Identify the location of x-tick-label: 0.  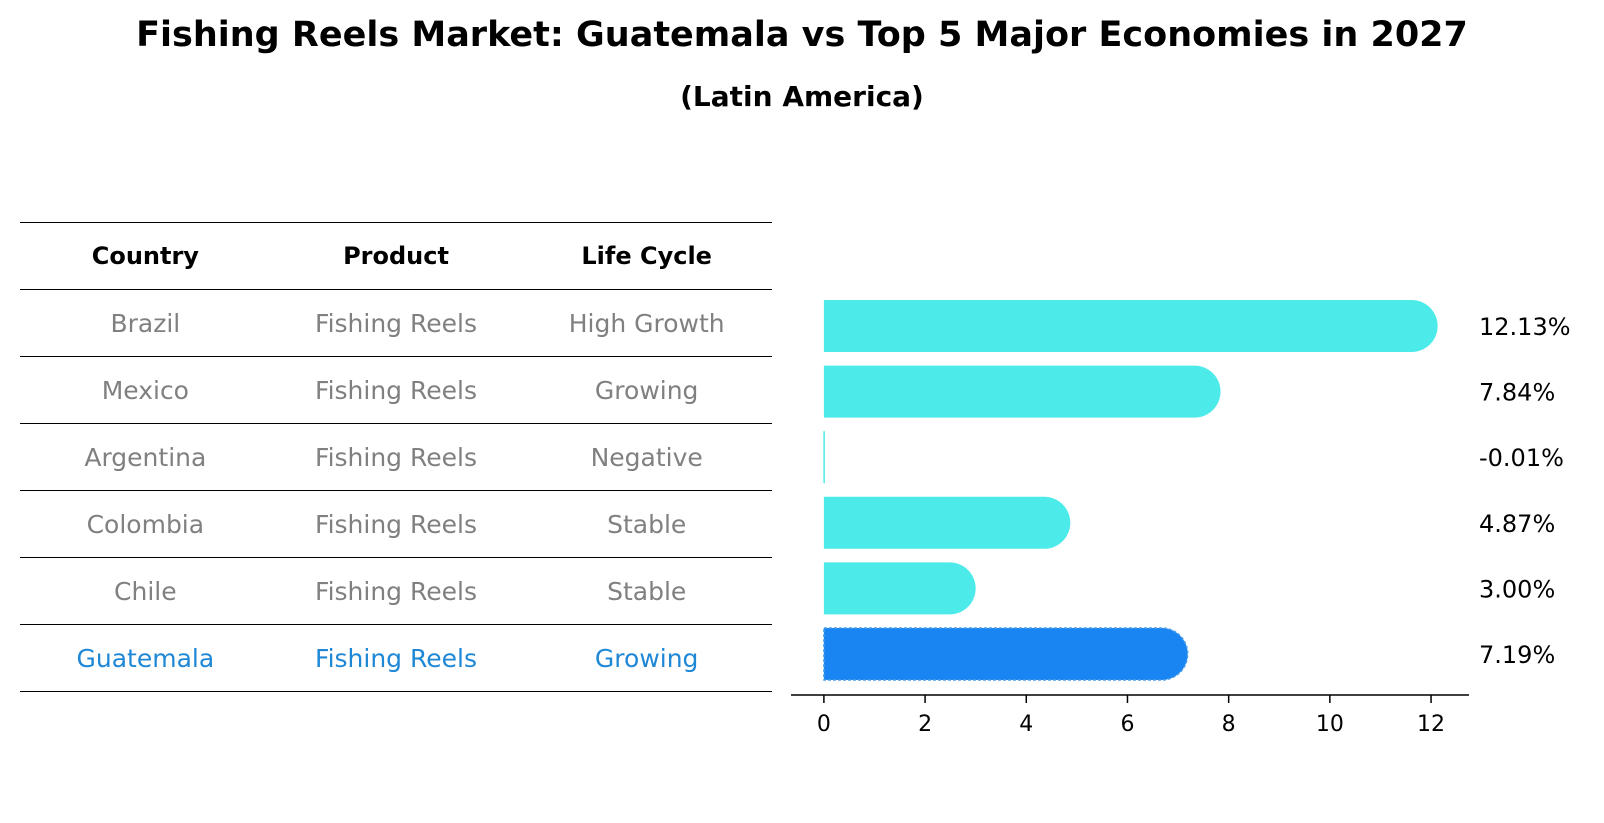
(824, 724).